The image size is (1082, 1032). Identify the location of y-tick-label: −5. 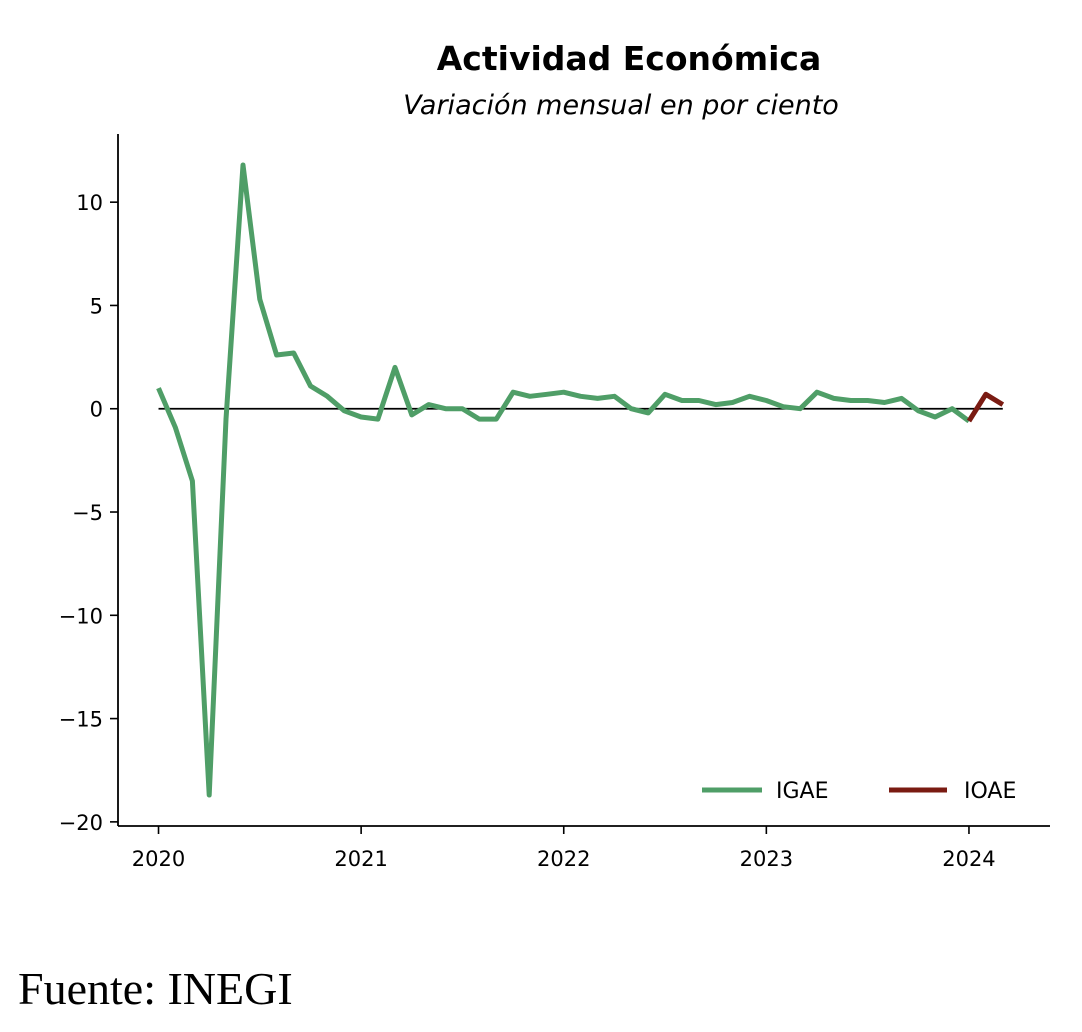
(87, 513).